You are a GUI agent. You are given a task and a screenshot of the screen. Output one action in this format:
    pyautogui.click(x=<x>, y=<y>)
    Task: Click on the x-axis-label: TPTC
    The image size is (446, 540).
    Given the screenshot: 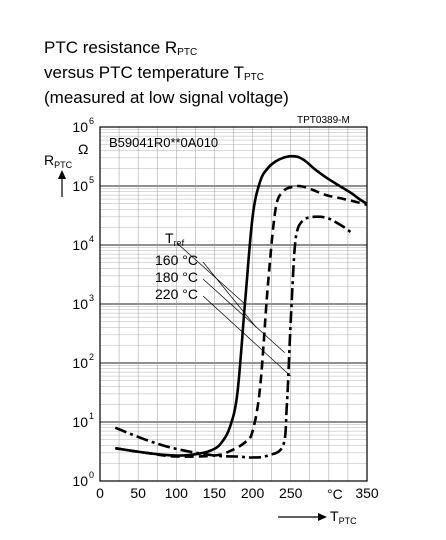 What is the action you would take?
    pyautogui.click(x=343, y=517)
    